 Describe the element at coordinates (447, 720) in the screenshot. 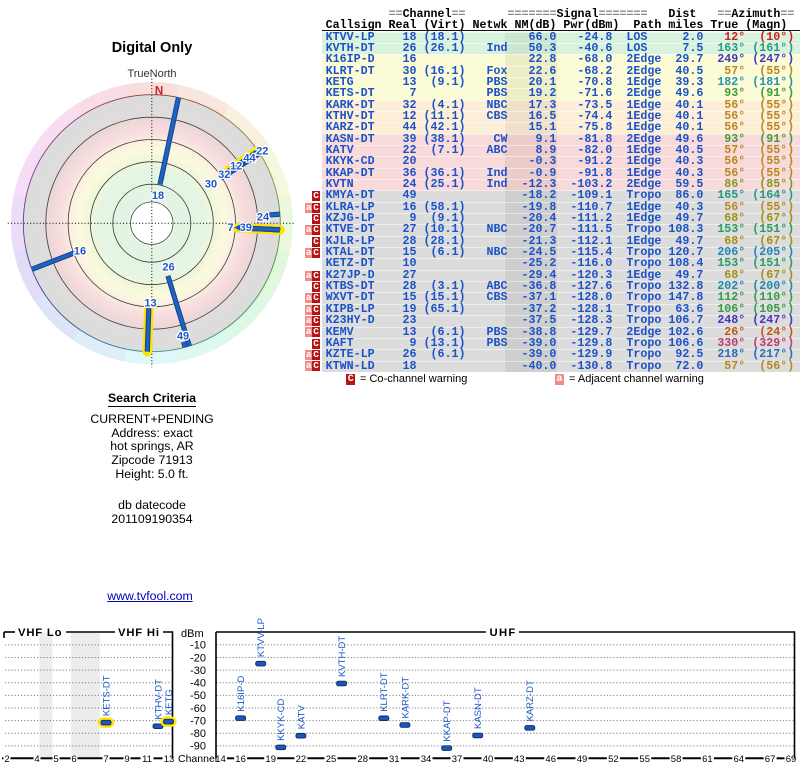

I see `svg-text: KKAP-DT` at that location.